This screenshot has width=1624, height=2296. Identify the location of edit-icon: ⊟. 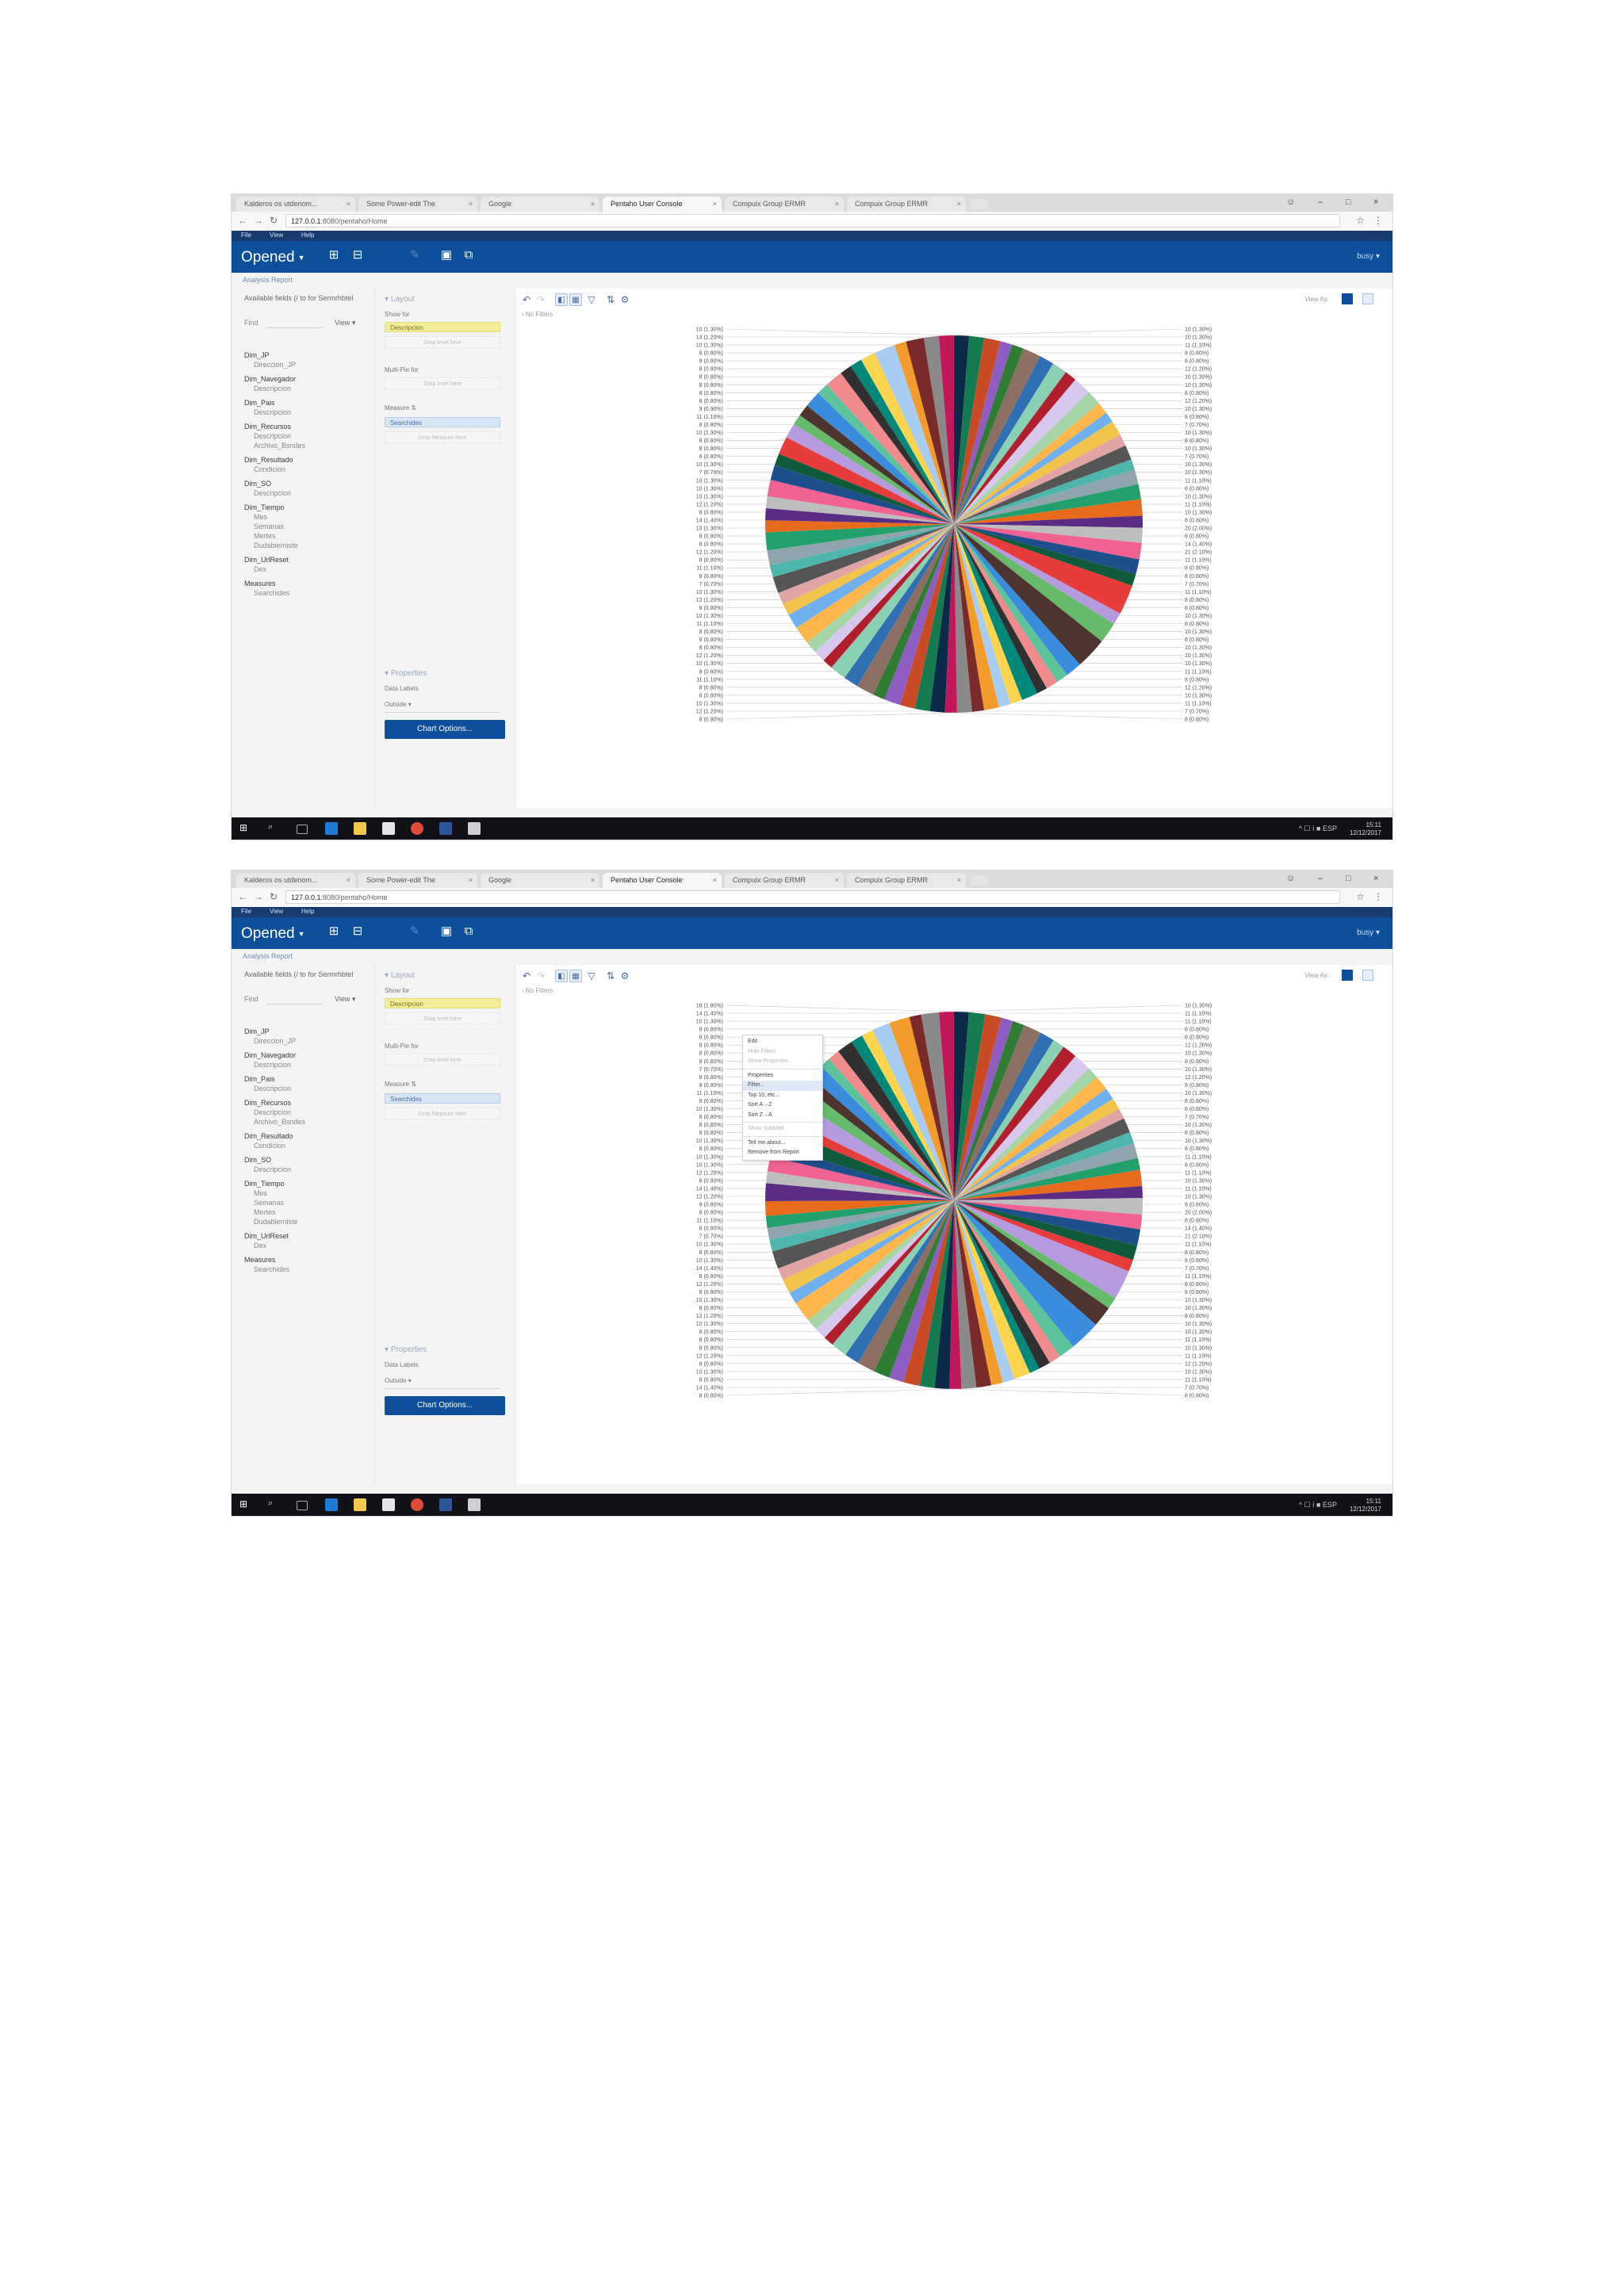
(357, 931).